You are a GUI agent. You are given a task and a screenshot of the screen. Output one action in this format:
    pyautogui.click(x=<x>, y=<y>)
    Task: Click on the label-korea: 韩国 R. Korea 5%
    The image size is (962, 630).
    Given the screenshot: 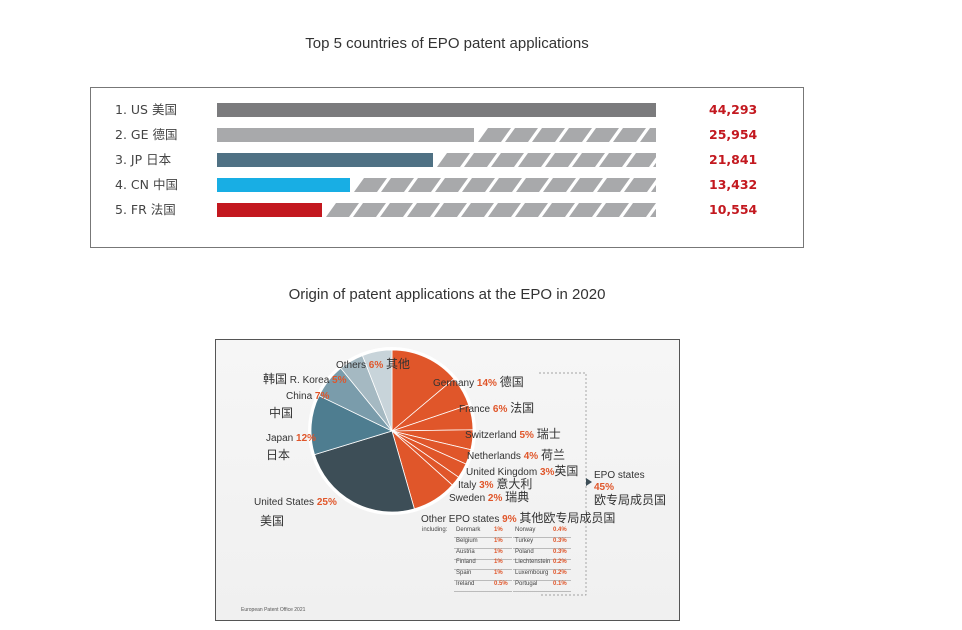 What is the action you would take?
    pyautogui.click(x=305, y=379)
    